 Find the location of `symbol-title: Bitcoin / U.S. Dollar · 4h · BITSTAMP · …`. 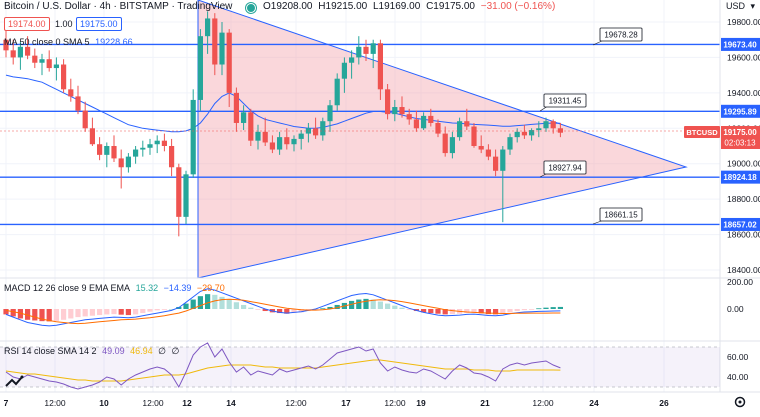

symbol-title: Bitcoin / U.S. Dollar · 4h · BITSTAMP · … is located at coordinates (118, 6).